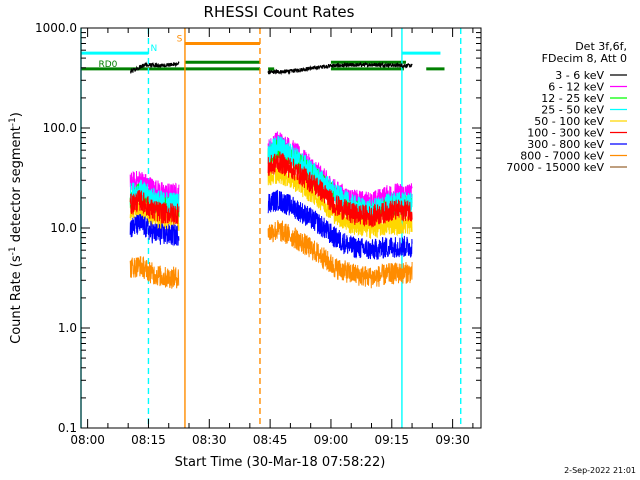  I want to click on y-label-text: Count Rate (s, so click(16, 299).